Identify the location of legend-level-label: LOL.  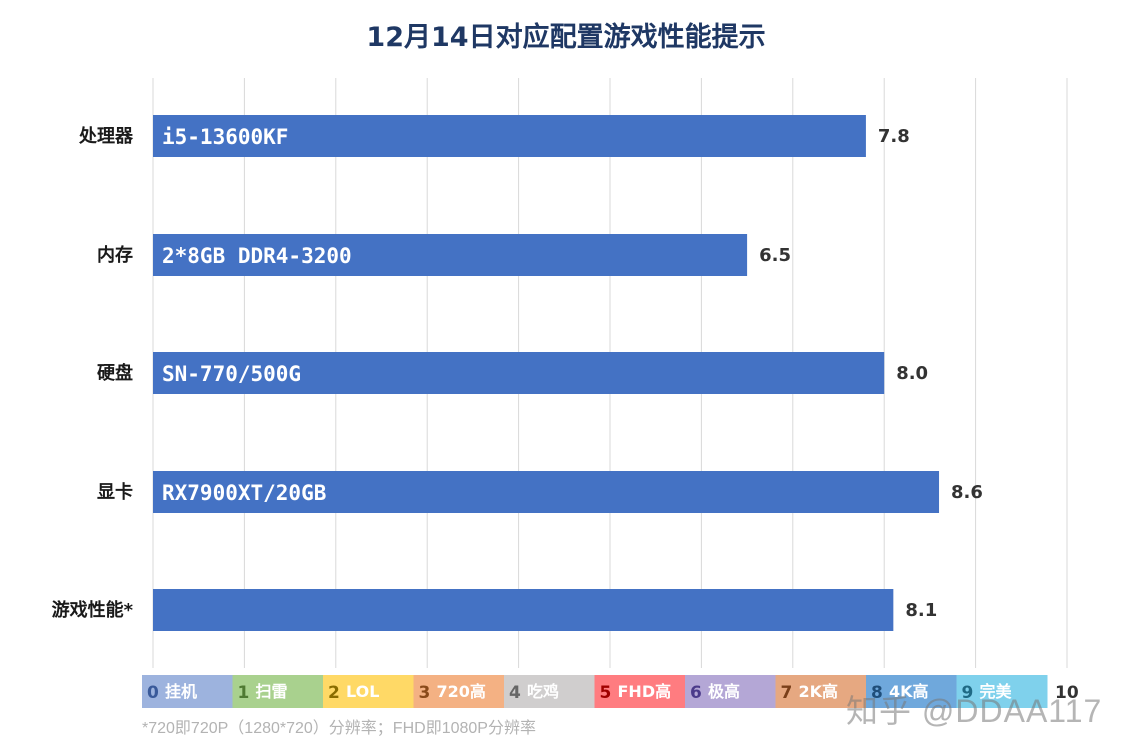
(362, 691).